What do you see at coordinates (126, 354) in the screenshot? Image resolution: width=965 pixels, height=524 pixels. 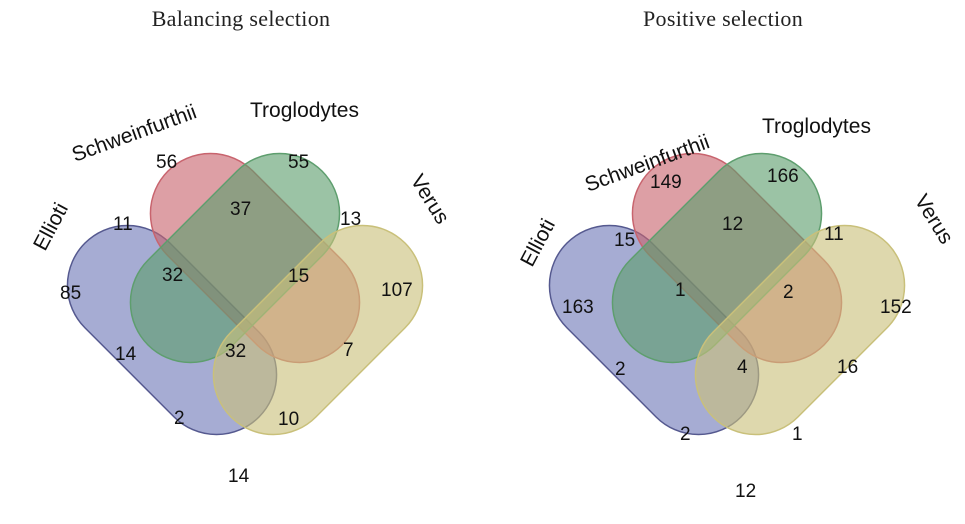 I see `count-ellioti-troglodytes: 14` at bounding box center [126, 354].